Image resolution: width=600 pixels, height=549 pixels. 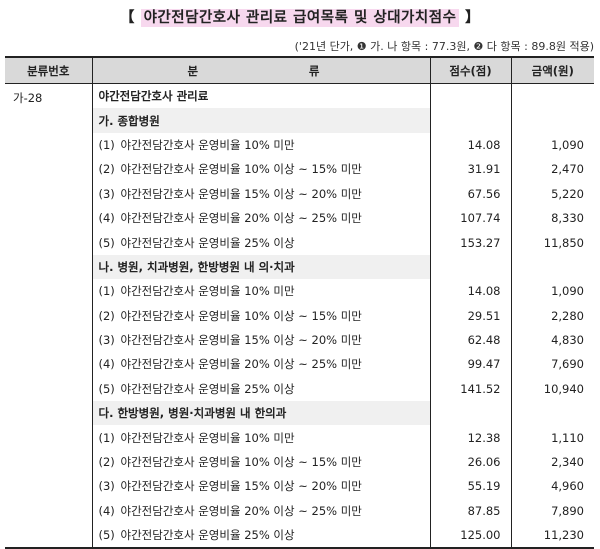 What do you see at coordinates (563, 388) in the screenshot?
I see `amount-value: 10,940` at bounding box center [563, 388].